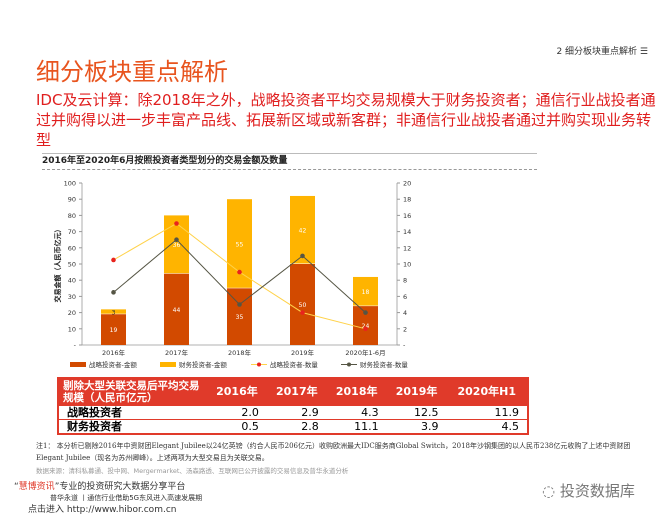 The width and height of the screenshot is (670, 518). What do you see at coordinates (407, 184) in the screenshot?
I see `y2-tick-label: 20` at bounding box center [407, 184].